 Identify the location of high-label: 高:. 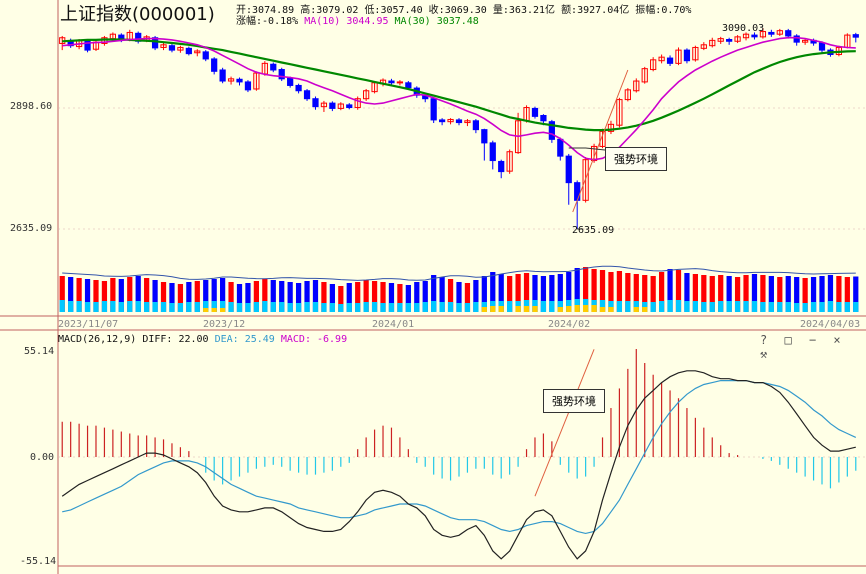
(308, 10).